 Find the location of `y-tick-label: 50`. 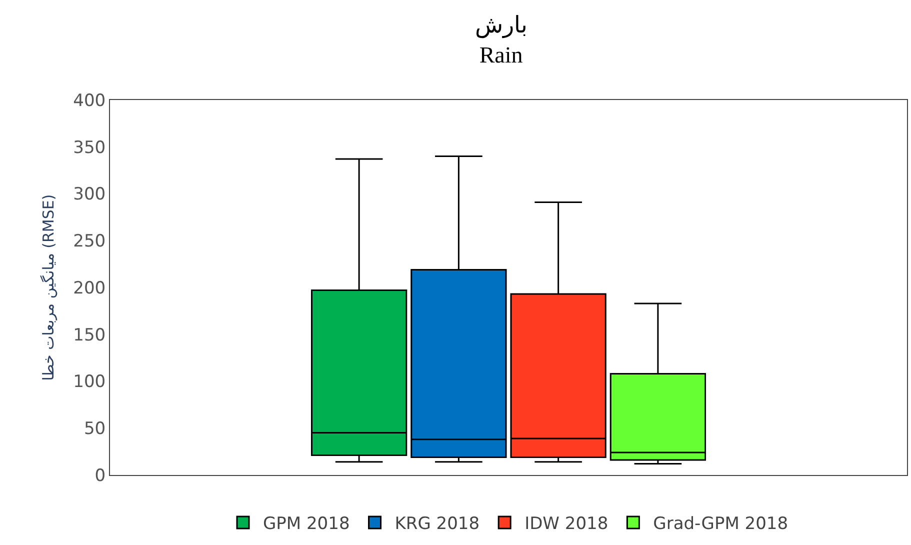

y-tick-label: 50 is located at coordinates (95, 429).